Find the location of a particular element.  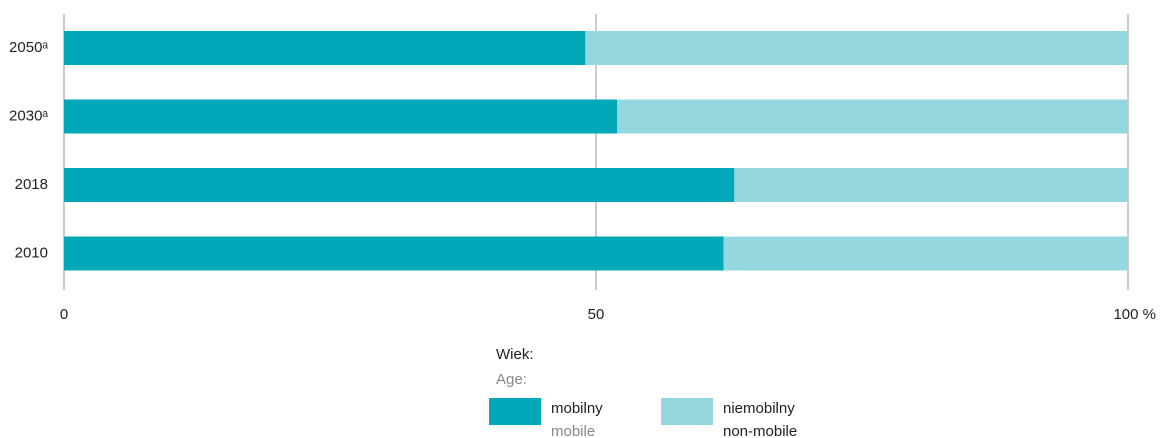

legend-label: niemobilny is located at coordinates (759, 408).